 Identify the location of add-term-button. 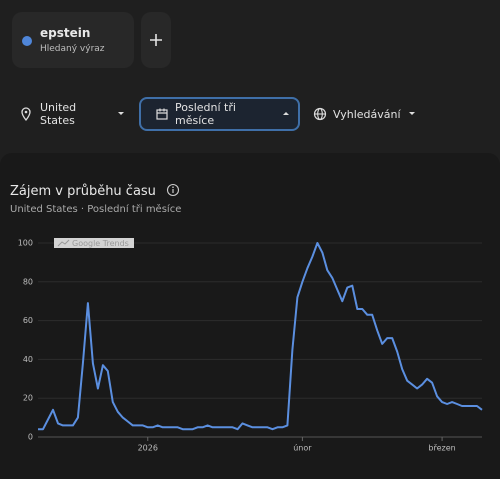
(156, 40).